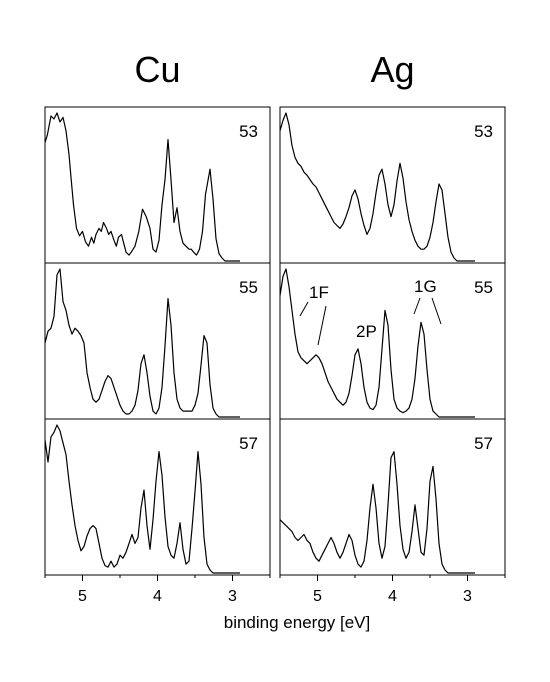  Describe the element at coordinates (157, 69) in the screenshot. I see `column-title-0: Cu` at that location.